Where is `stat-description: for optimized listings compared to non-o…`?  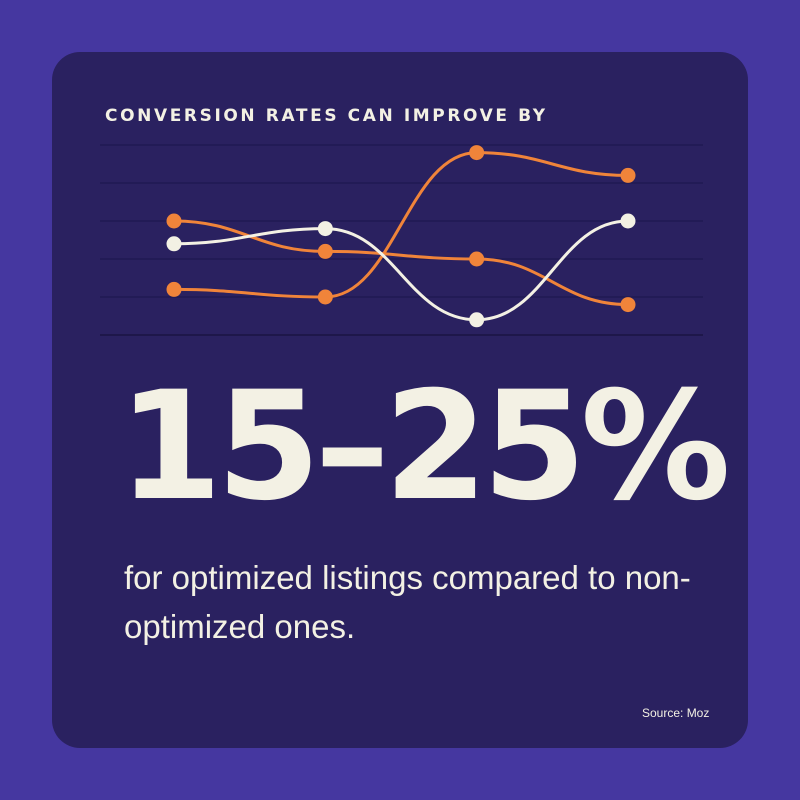 stat-description: for optimized listings compared to non-o… is located at coordinates (407, 602).